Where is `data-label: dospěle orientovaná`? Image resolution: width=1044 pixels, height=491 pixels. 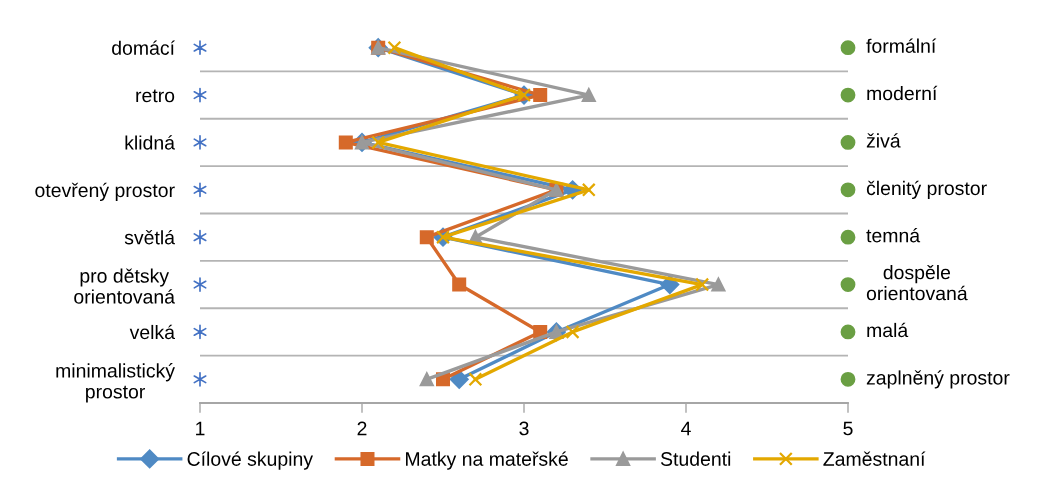 data-label: dospěle orientovaná is located at coordinates (917, 283).